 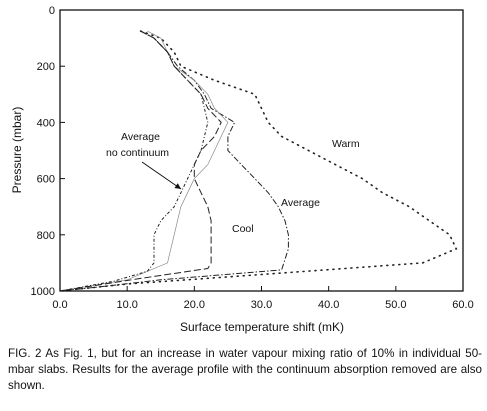 I want to click on x-axis-label: Surface temperature shift (mK), so click(x=262, y=327).